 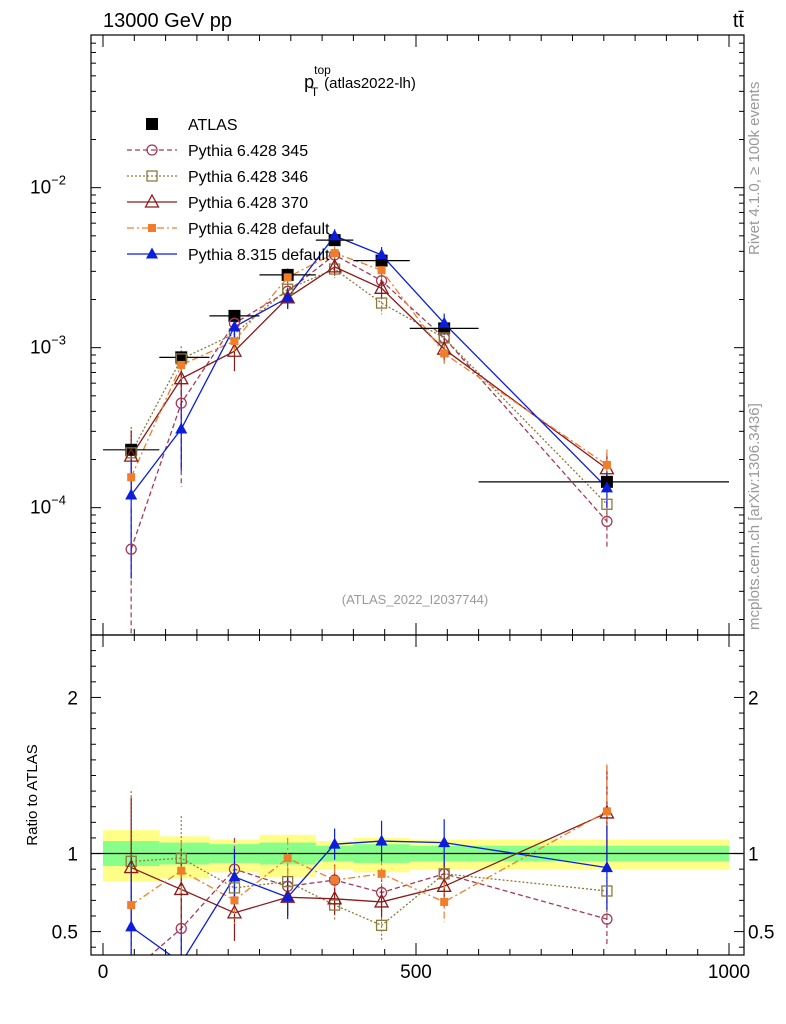 What do you see at coordinates (322, 70) in the screenshot?
I see `title-sup: top` at bounding box center [322, 70].